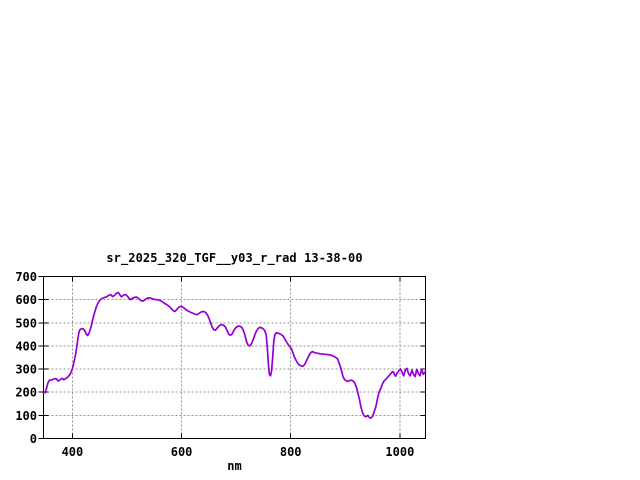 This screenshot has height=480, width=640. I want to click on y-tick-label: 500, so click(26, 323).